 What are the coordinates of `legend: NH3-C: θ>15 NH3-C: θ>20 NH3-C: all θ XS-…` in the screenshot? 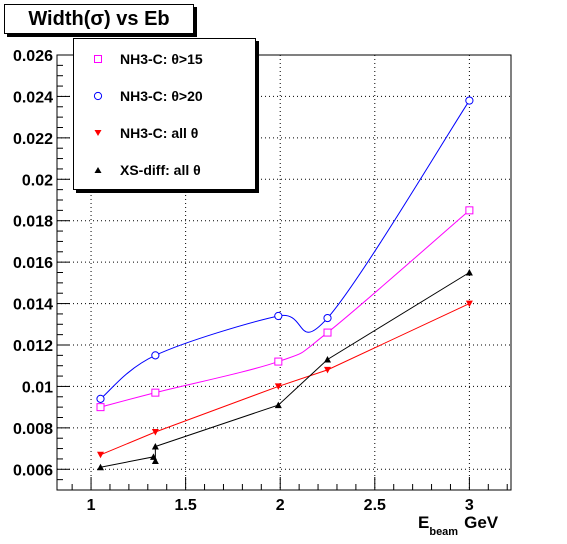 It's located at (164, 114).